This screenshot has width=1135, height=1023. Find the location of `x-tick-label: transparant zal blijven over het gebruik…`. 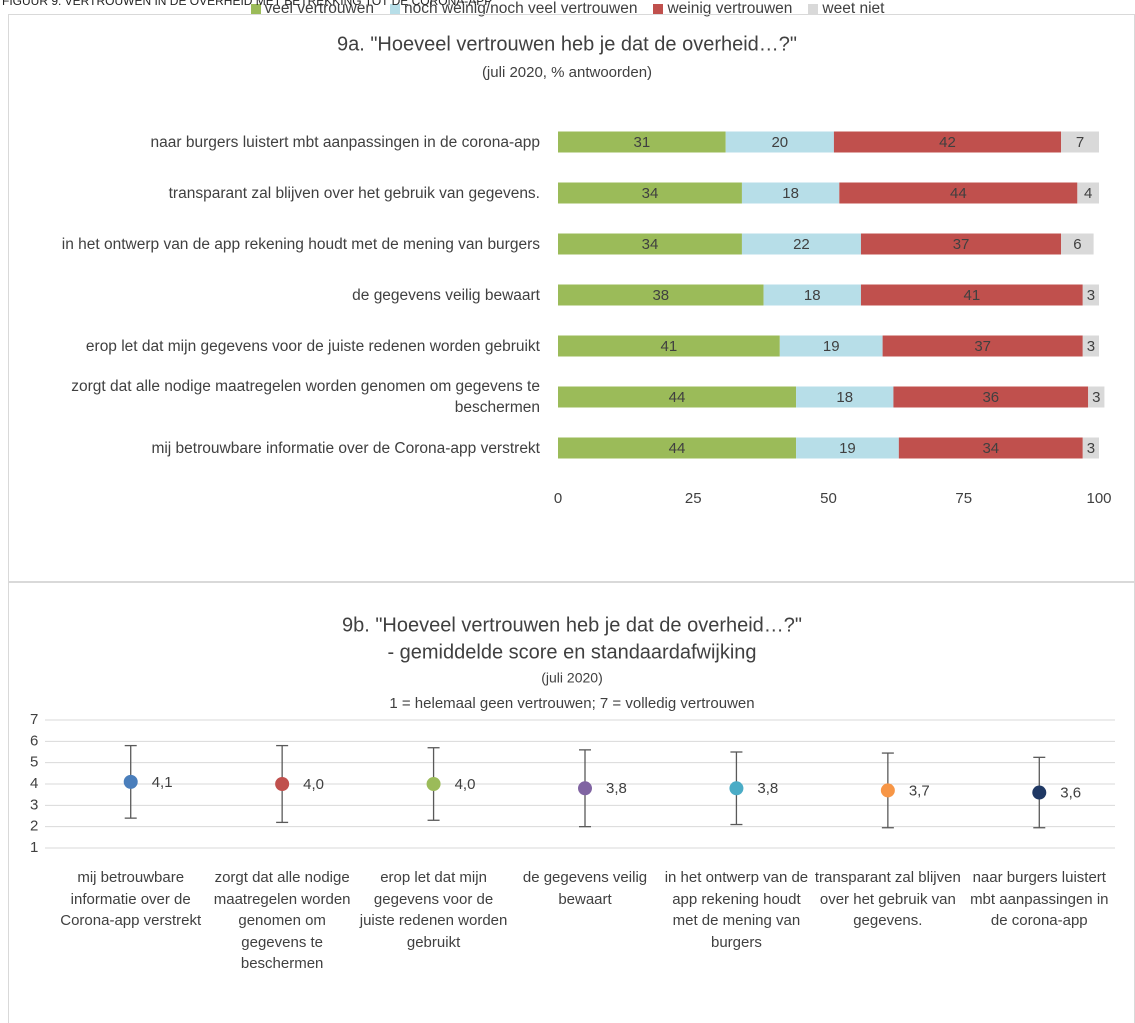

x-tick-label: transparant zal blijven over het gebruik… is located at coordinates (887, 899).